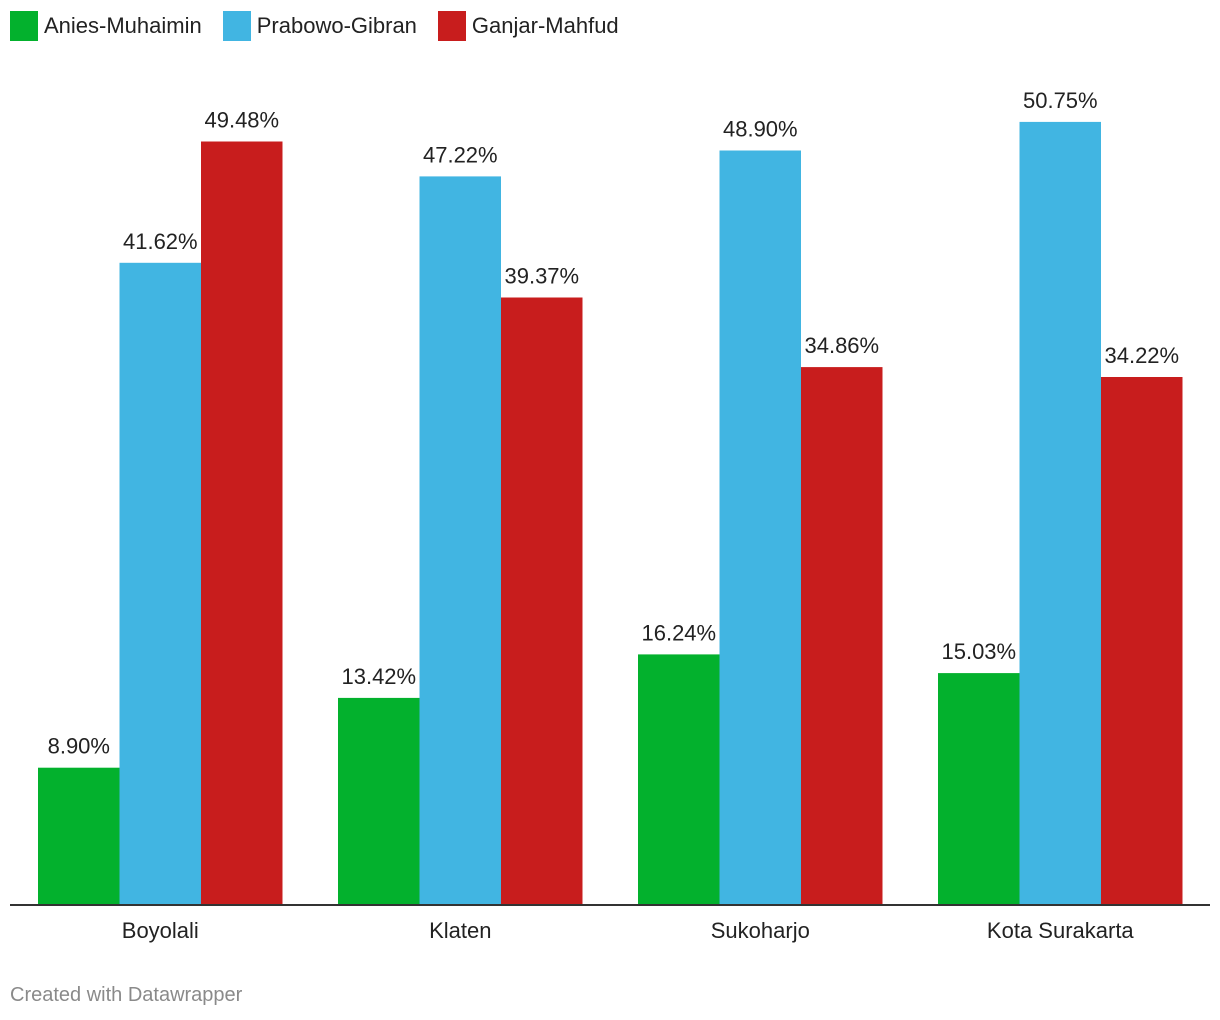 The height and width of the screenshot is (1020, 1220). I want to click on legend-item-prabowo-gibran: Prabowo-Gibran, so click(319, 26).